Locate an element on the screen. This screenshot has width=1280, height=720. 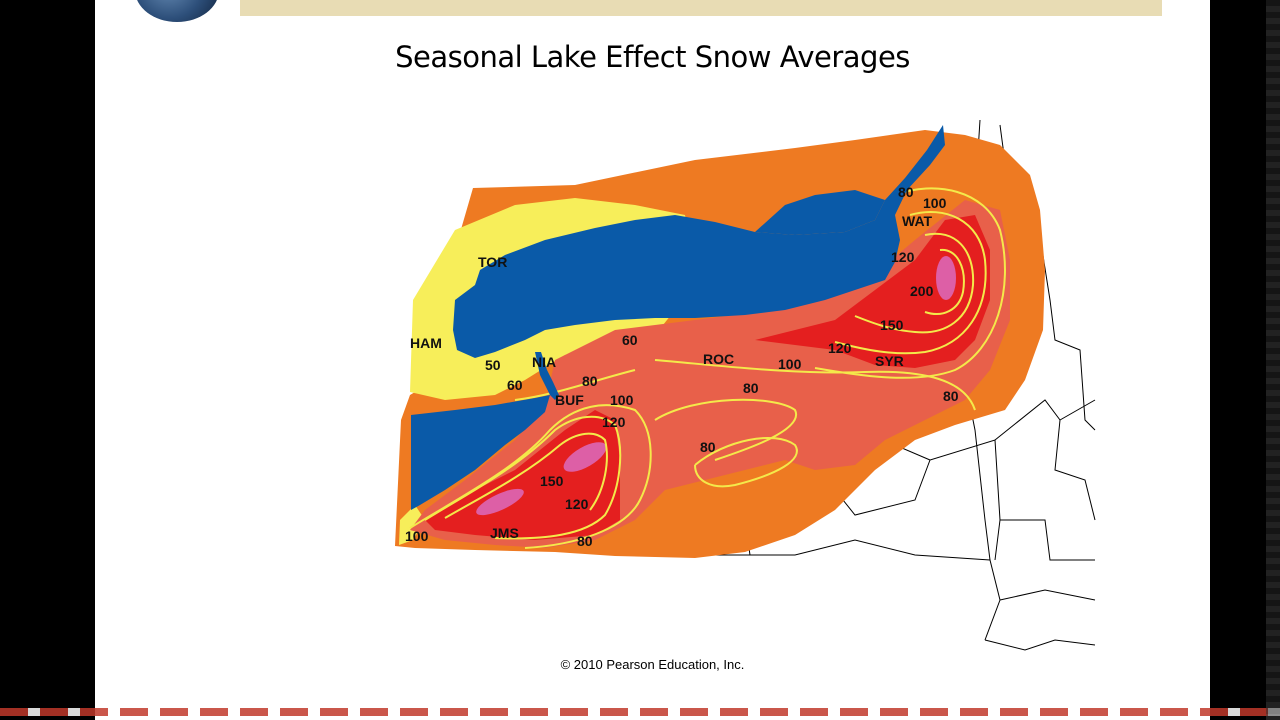
band-120-200-south is located at coordinates (522, 475).